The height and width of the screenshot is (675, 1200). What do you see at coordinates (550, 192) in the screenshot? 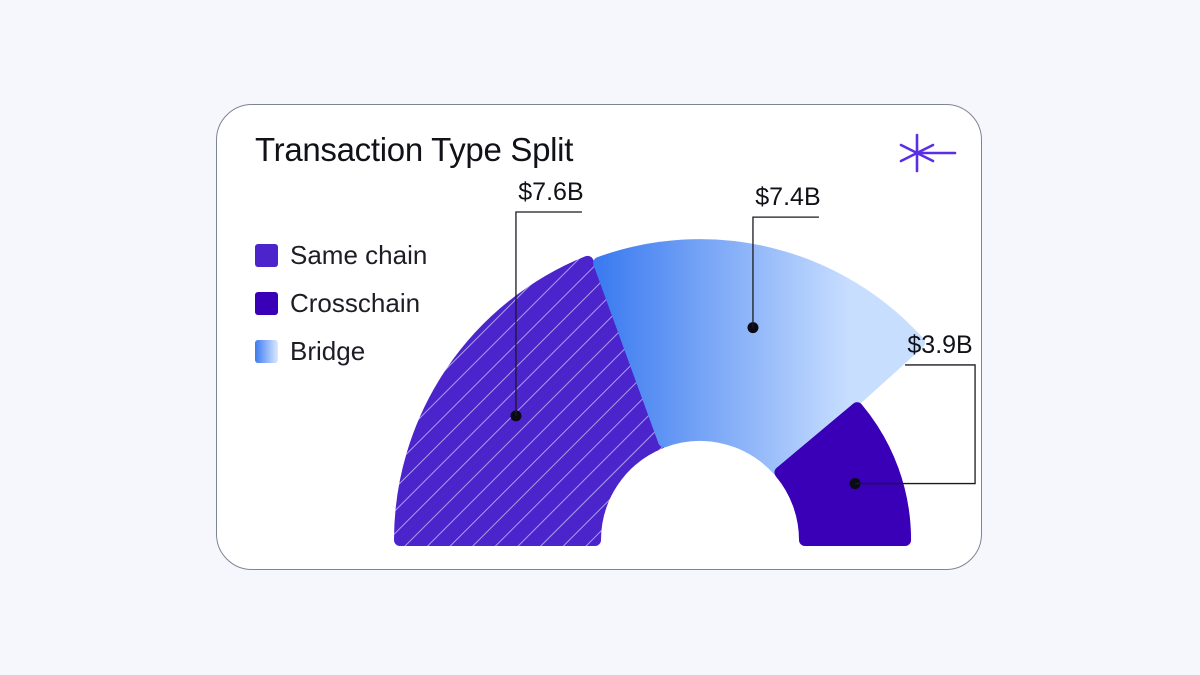
I see `data-label-same-chain: $7.6B` at bounding box center [550, 192].